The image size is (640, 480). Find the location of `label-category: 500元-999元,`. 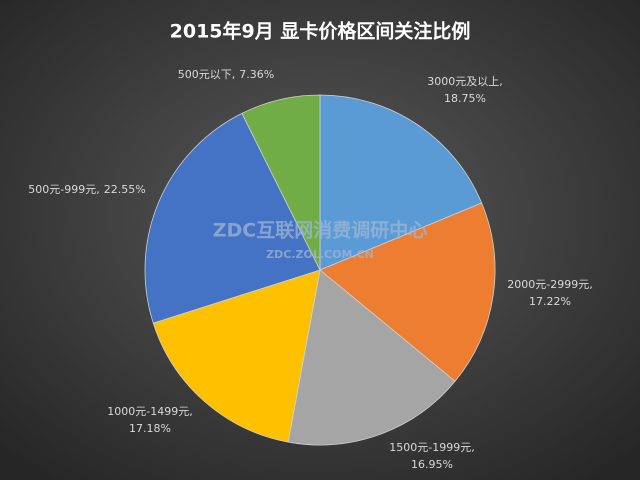

label-category: 500元-999元, is located at coordinates (63, 189).